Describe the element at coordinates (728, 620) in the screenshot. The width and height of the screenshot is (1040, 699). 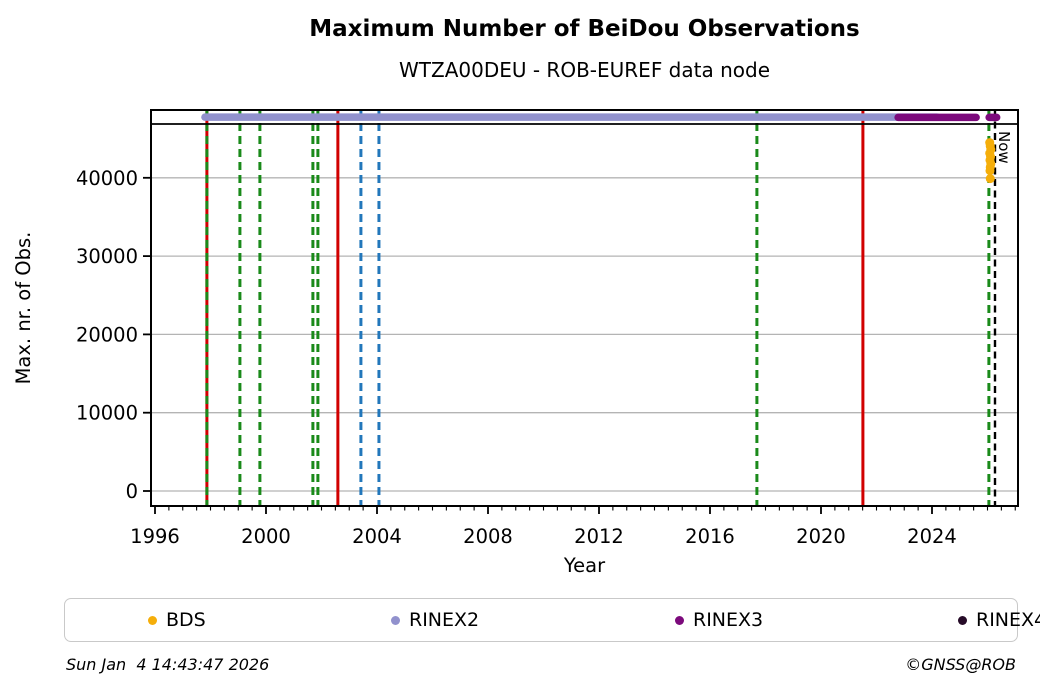
I see `legend-label-rinex3: RINEX3` at that location.